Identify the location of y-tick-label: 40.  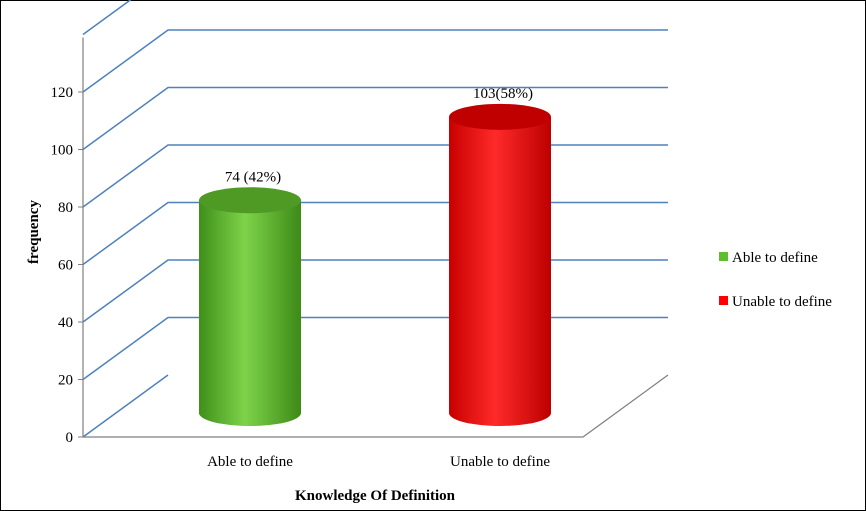
(65, 323).